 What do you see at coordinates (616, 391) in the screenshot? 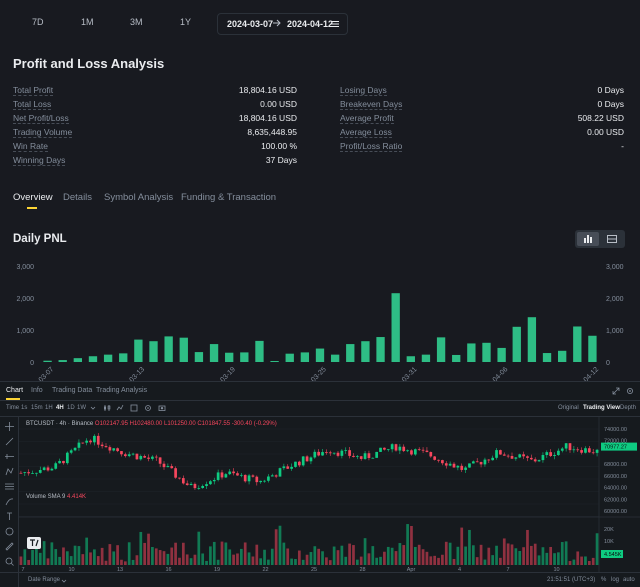
I see `expand-icon` at bounding box center [616, 391].